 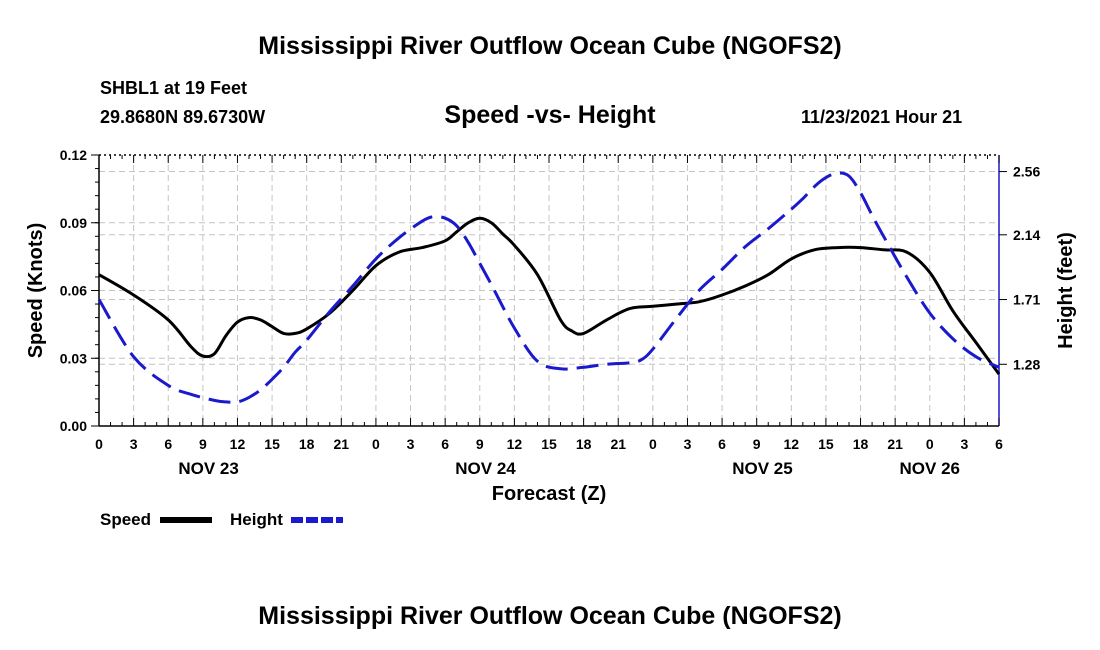 I want to click on legend-label-speed: Speed, so click(x=125, y=519).